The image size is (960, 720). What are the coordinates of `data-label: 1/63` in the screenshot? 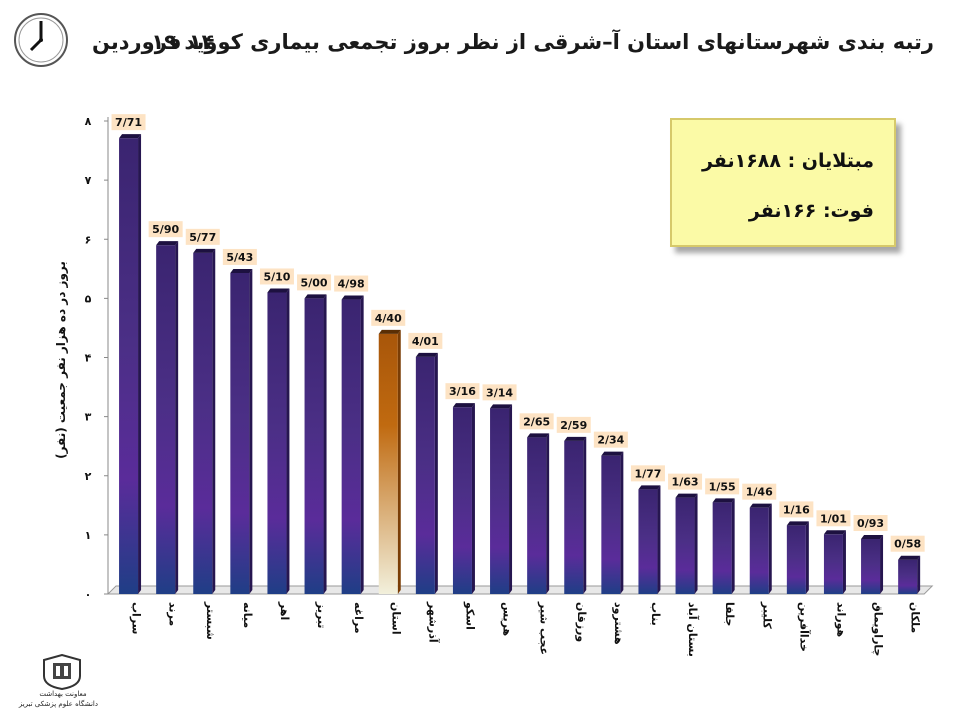 It's located at (685, 482).